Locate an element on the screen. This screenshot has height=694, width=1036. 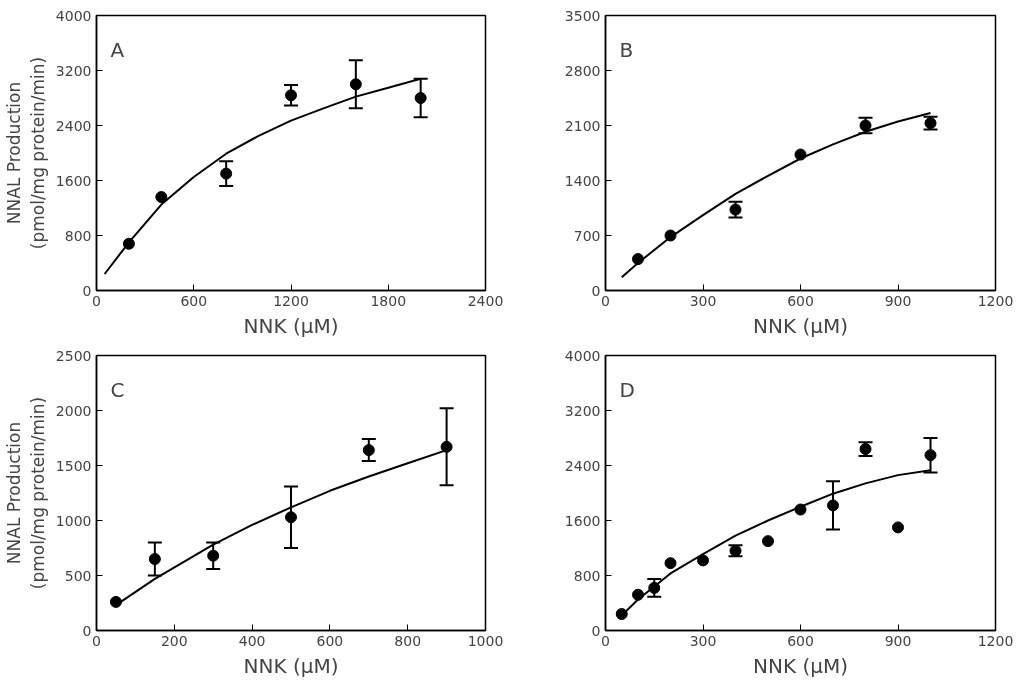
y-tick-label: 3500 is located at coordinates (582, 15).